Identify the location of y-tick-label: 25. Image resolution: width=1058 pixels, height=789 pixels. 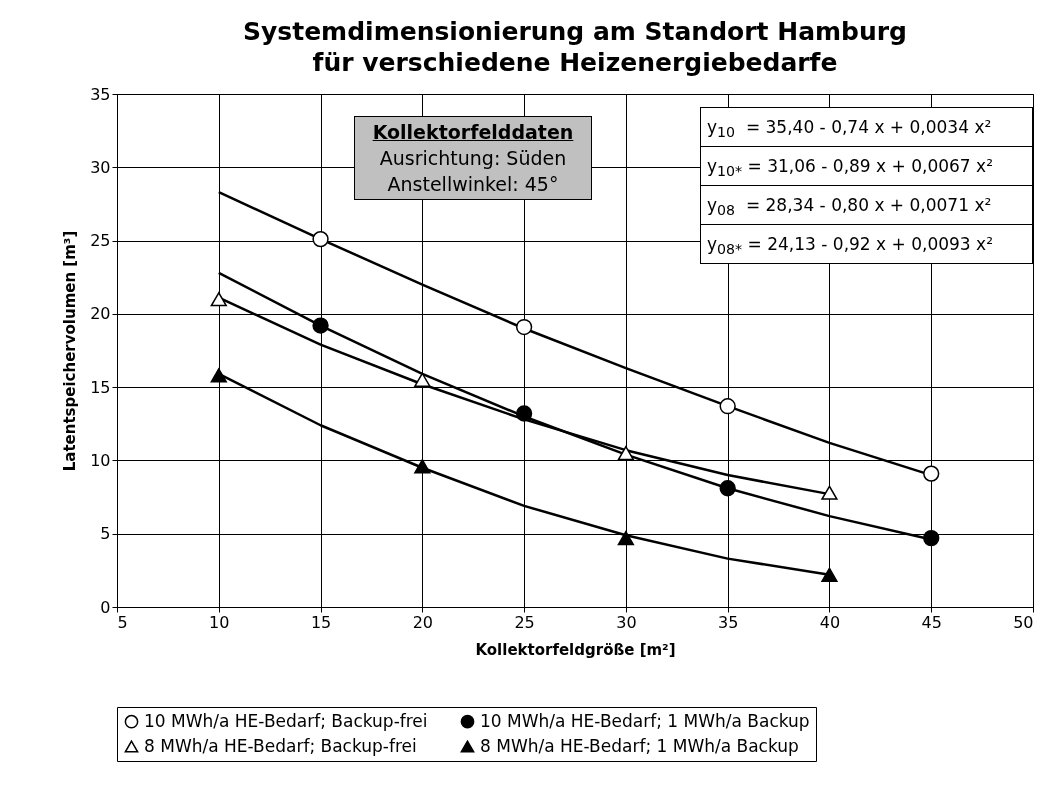
(100, 241).